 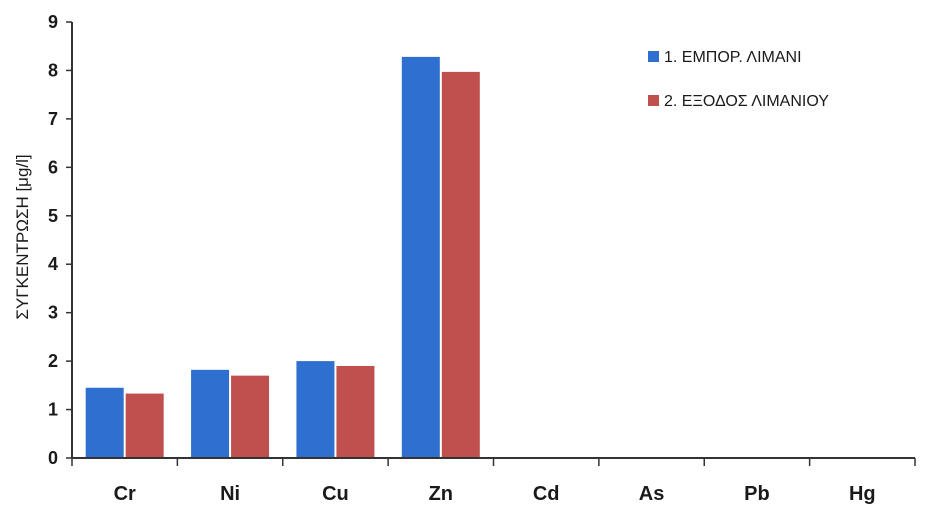 I want to click on y-tick-label: 0, so click(x=53, y=458).